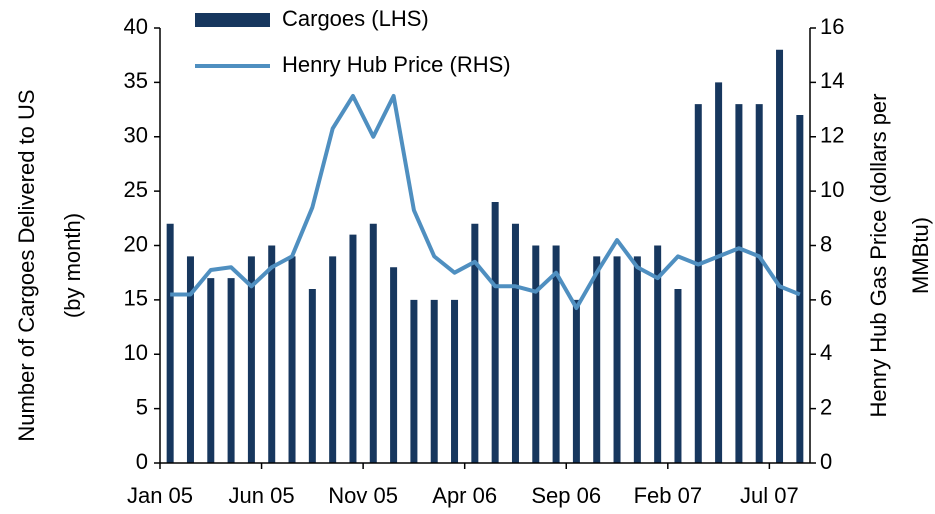 This screenshot has width=935, height=514. I want to click on y2-tick-label: 10, so click(832, 189).